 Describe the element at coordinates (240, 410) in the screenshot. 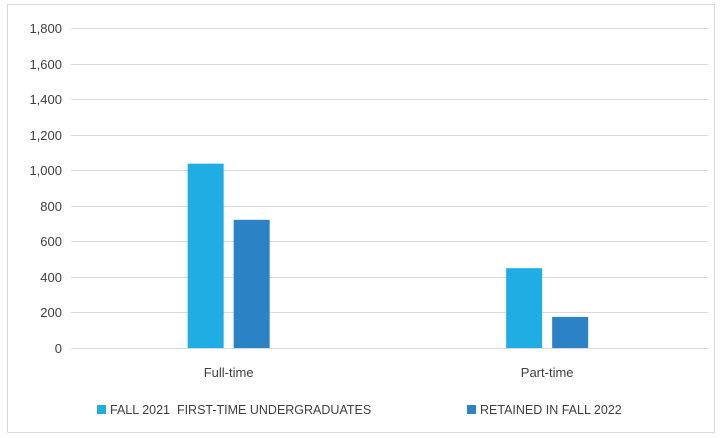

I see `legend-label: FALL 2021 FIRST-TIME UNDERGRADUATES` at that location.